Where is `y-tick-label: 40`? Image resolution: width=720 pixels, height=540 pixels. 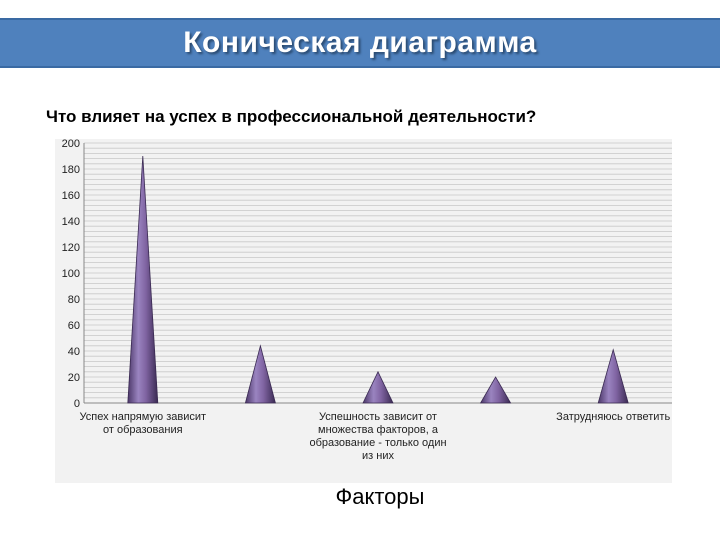
y-tick-label: 40 is located at coordinates (74, 352).